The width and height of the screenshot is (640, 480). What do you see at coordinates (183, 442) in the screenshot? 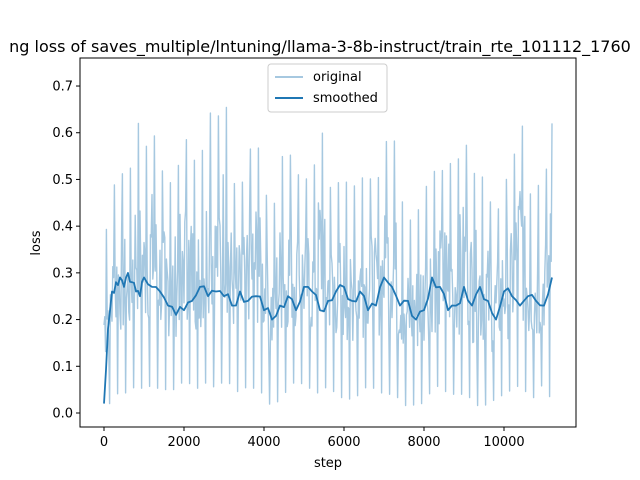
I see `x-tick-label: 2000` at bounding box center [183, 442].